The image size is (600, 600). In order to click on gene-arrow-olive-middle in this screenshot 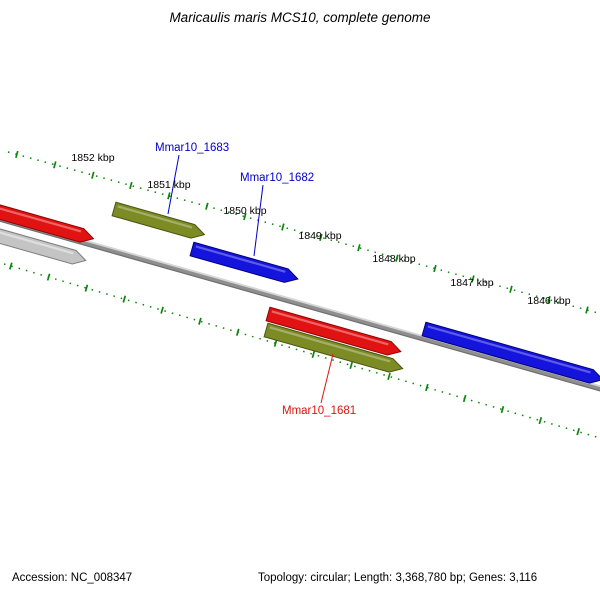, I will do `click(333, 348)`.